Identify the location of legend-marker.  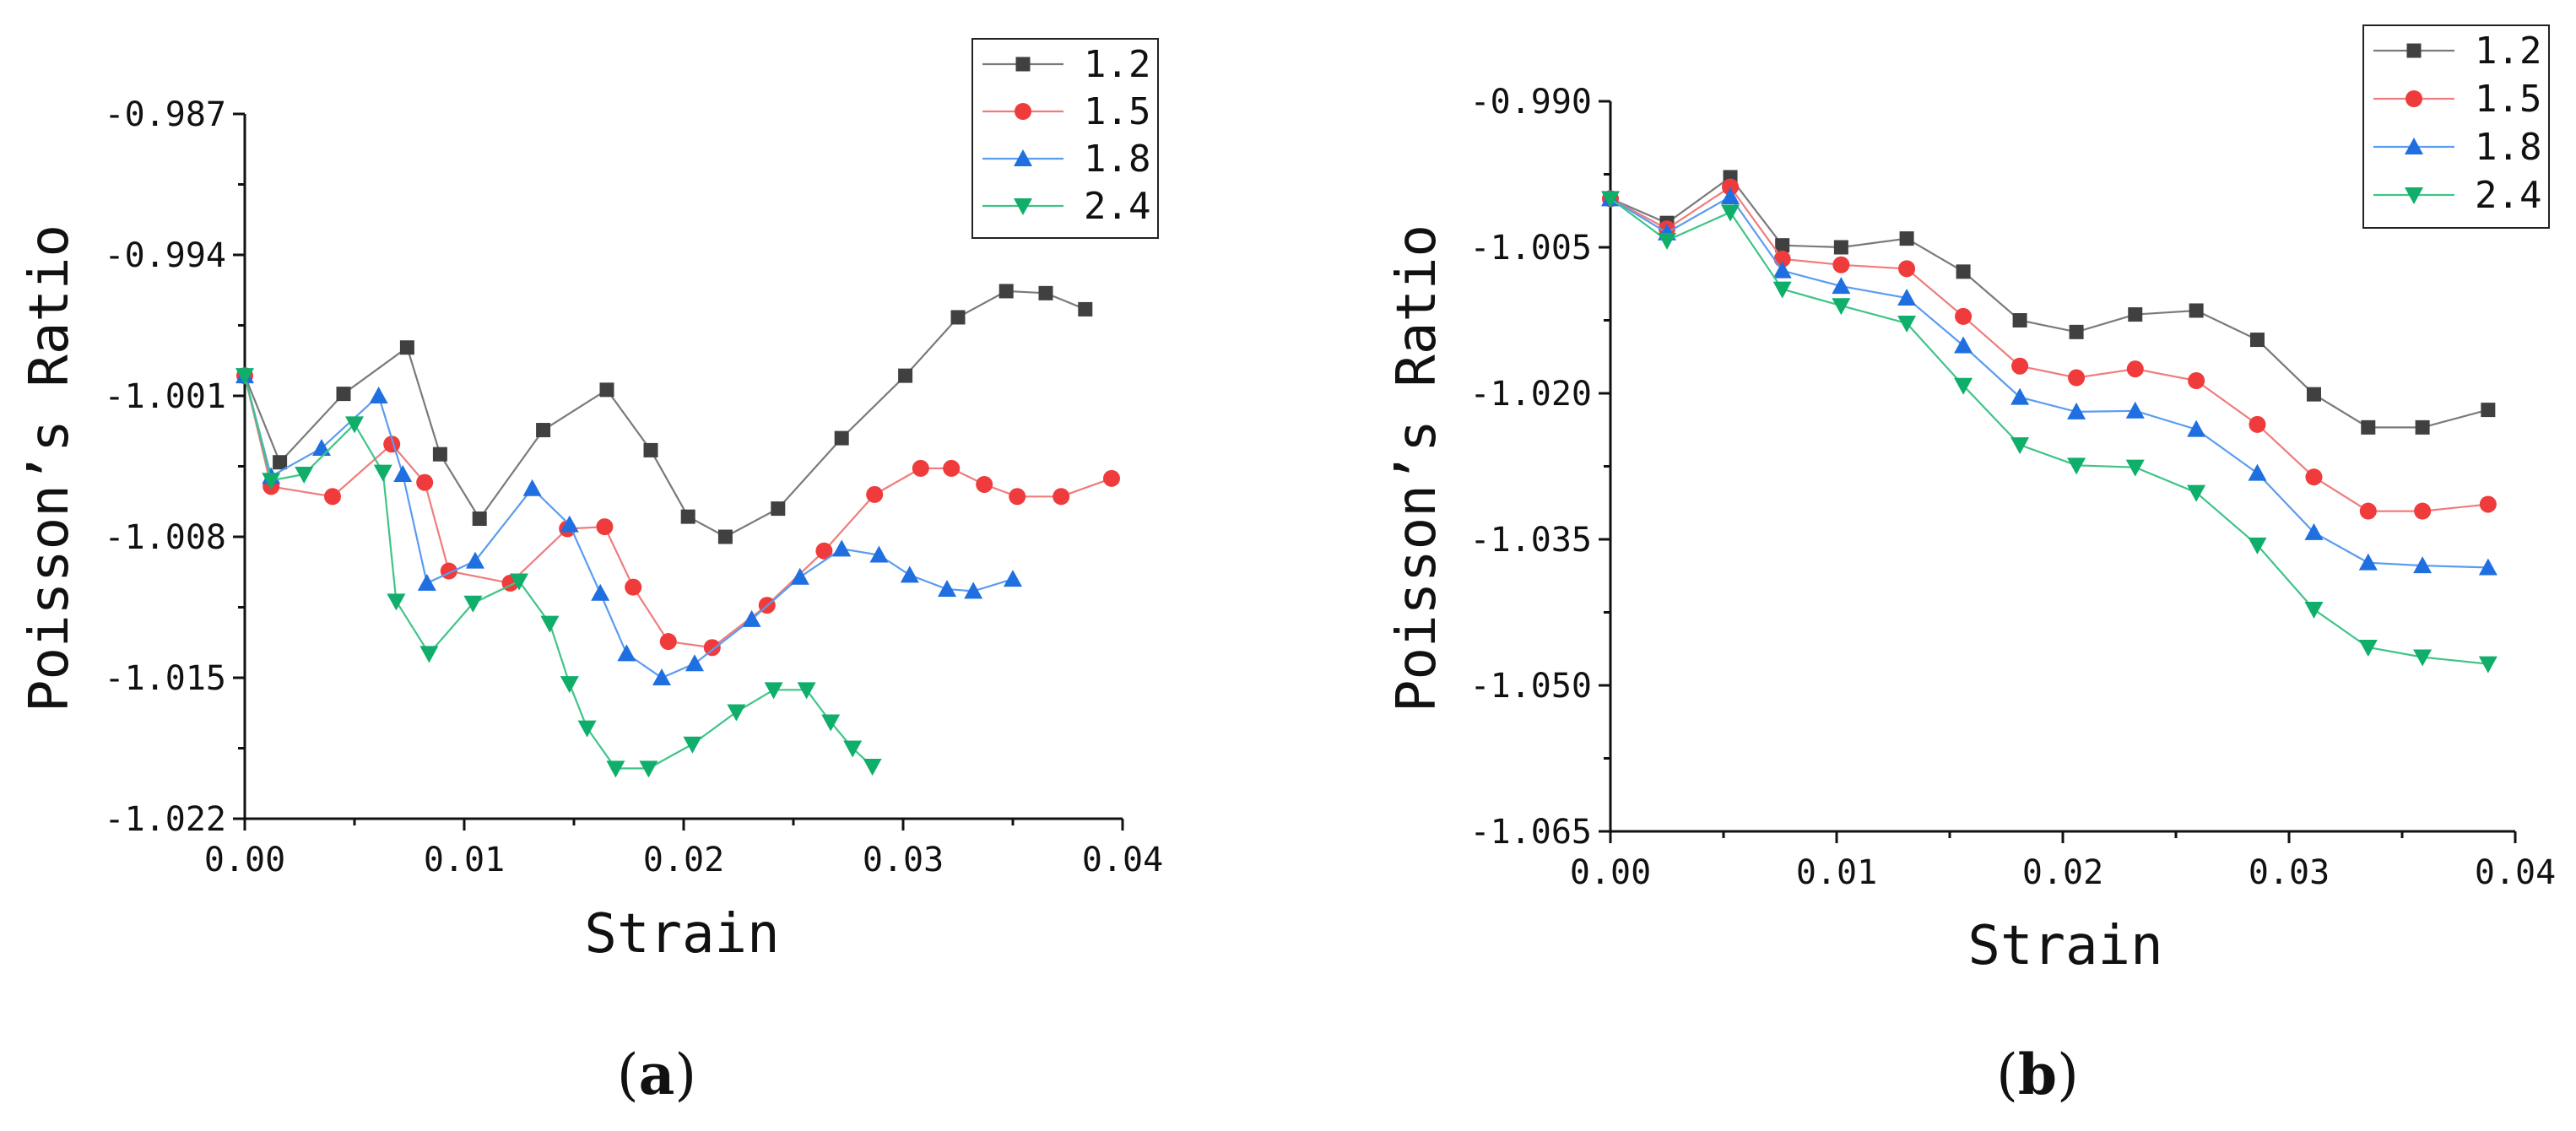
(2414, 146).